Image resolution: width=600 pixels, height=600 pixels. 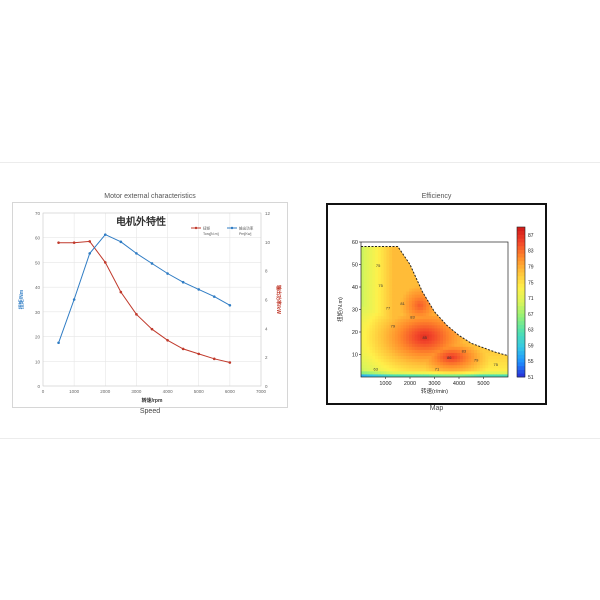 I want to click on y-tick-left-label: 50, so click(x=38, y=262).